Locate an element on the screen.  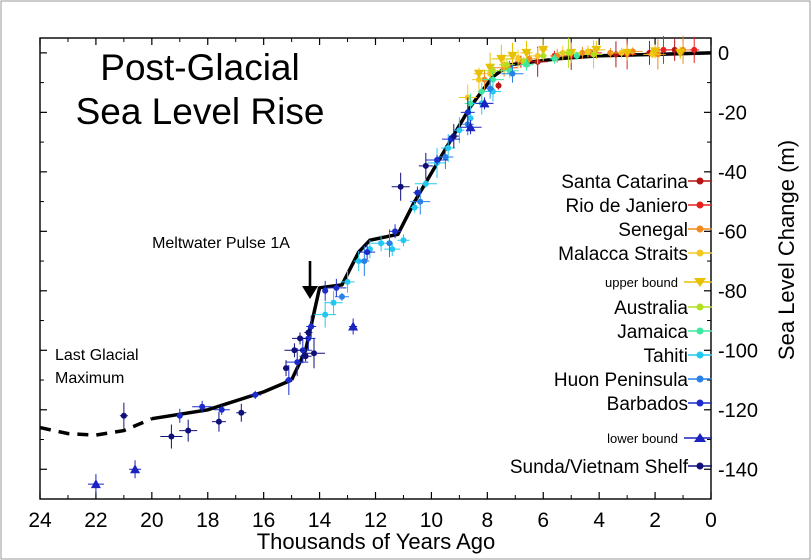
legend-item-malacca-straits: Malacca Straits is located at coordinates (635, 254).